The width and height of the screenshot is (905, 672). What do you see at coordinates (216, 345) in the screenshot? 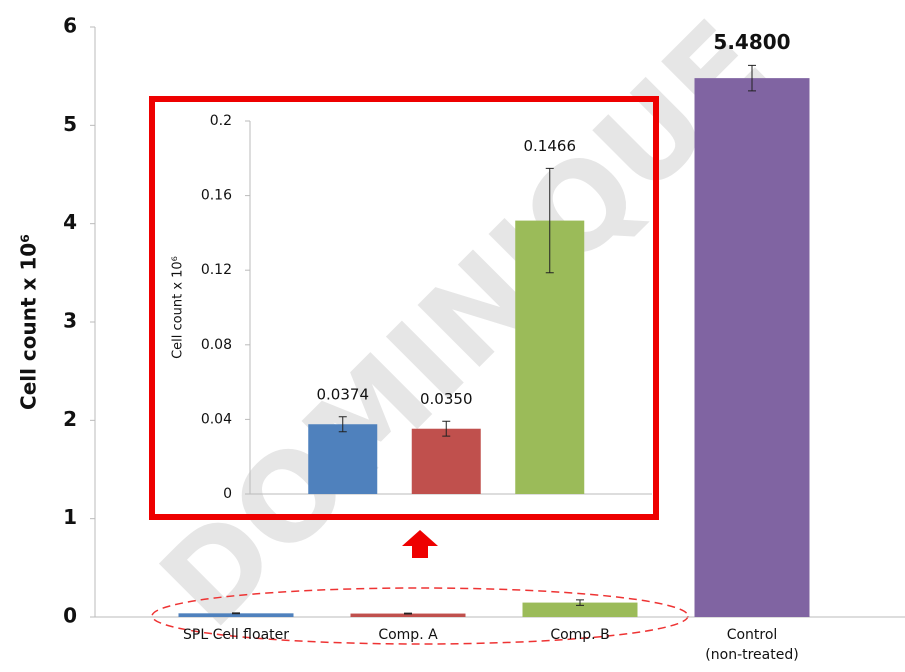
I see `y-tick-label: 0.08` at bounding box center [216, 345].